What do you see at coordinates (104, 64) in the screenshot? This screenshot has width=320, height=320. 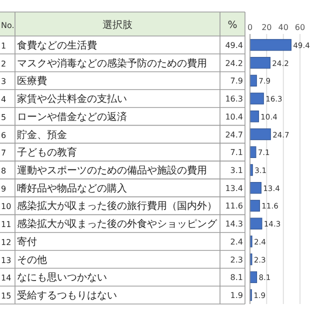 I see `category-label: 2 マスクや消毒などの感染予防のための費用` at bounding box center [104, 64].